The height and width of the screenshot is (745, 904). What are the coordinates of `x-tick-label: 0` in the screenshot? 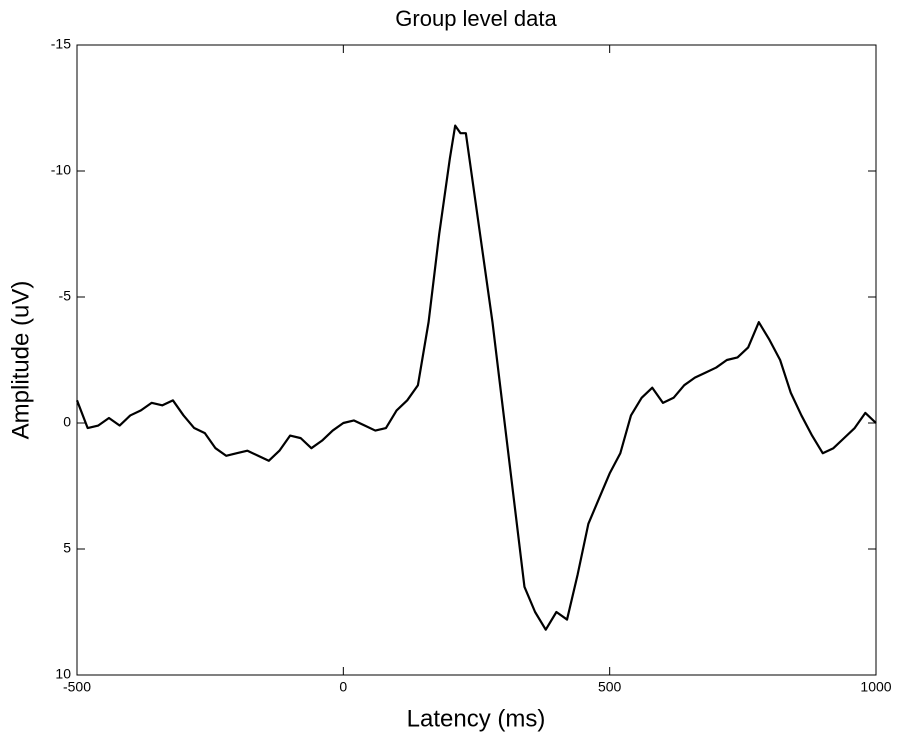 It's located at (343, 687).